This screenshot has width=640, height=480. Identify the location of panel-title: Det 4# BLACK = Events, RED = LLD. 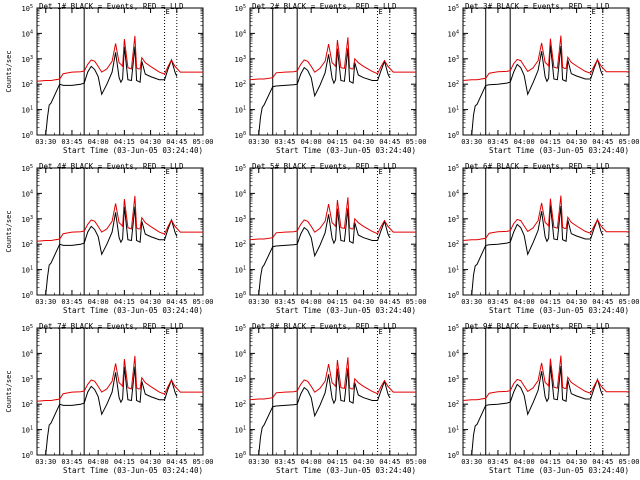
(111, 166).